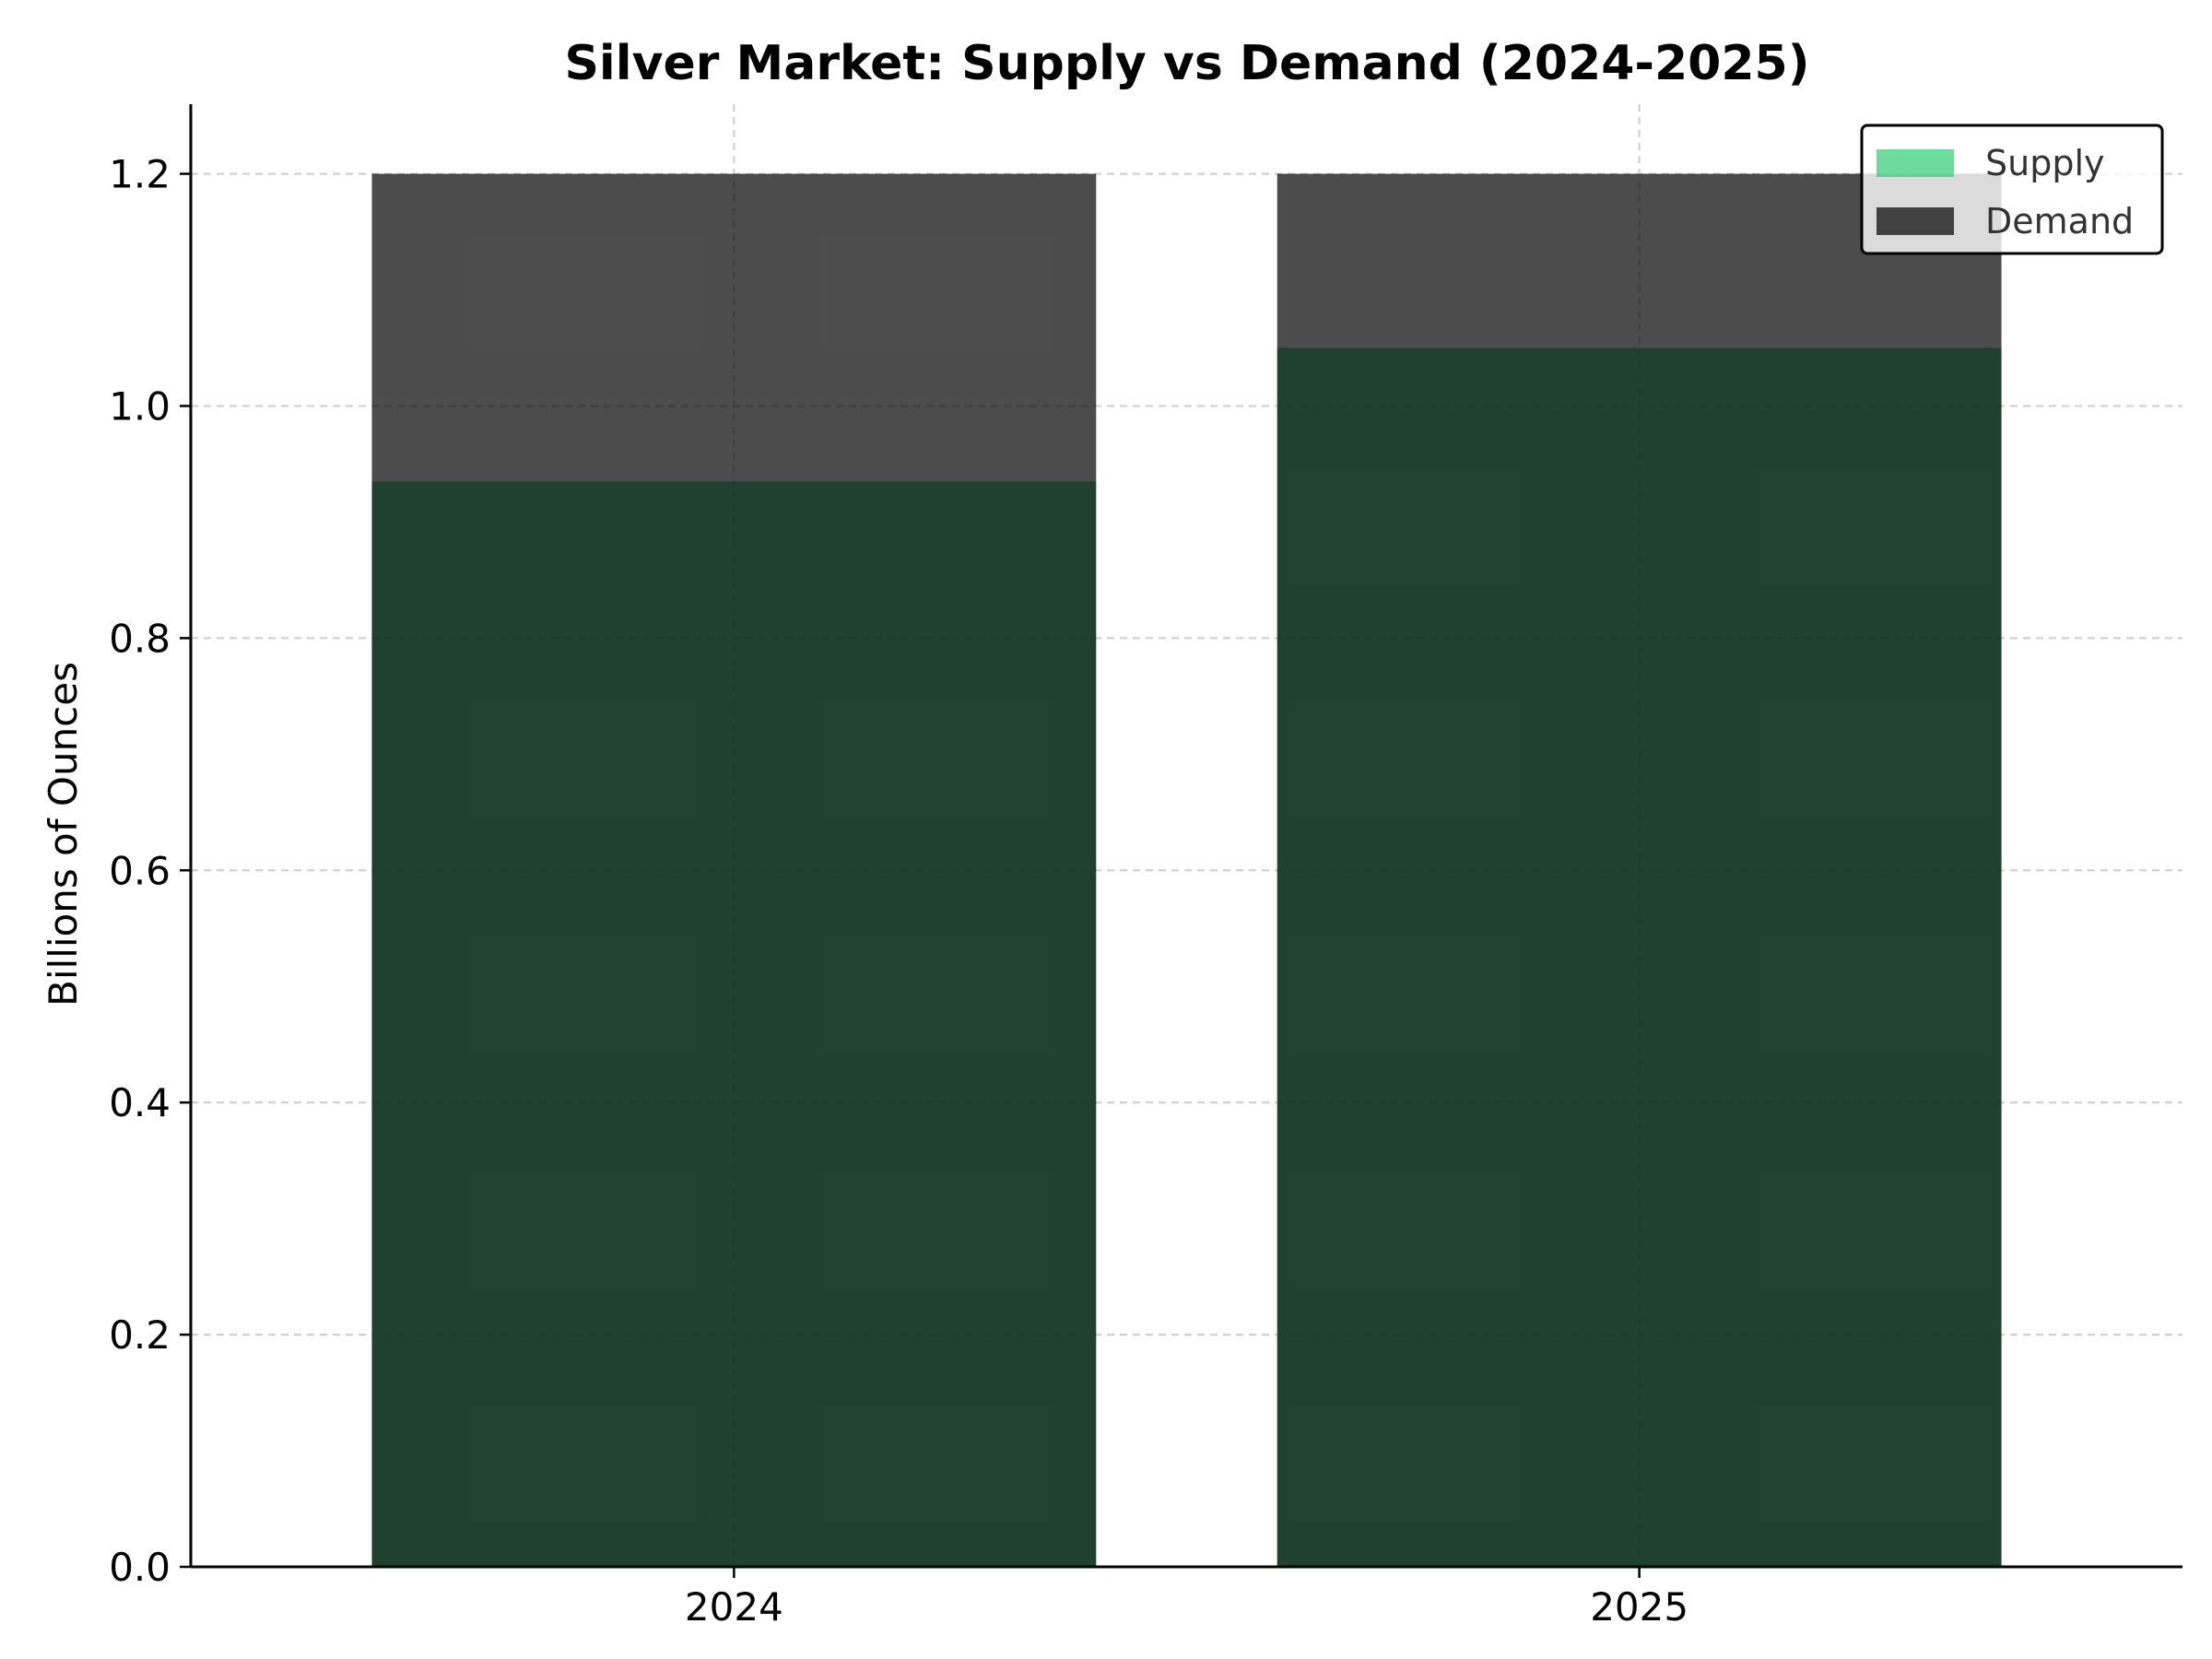 The width and height of the screenshot is (2212, 1659). Describe the element at coordinates (140, 1567) in the screenshot. I see `y-tick-label: 0.0` at that location.